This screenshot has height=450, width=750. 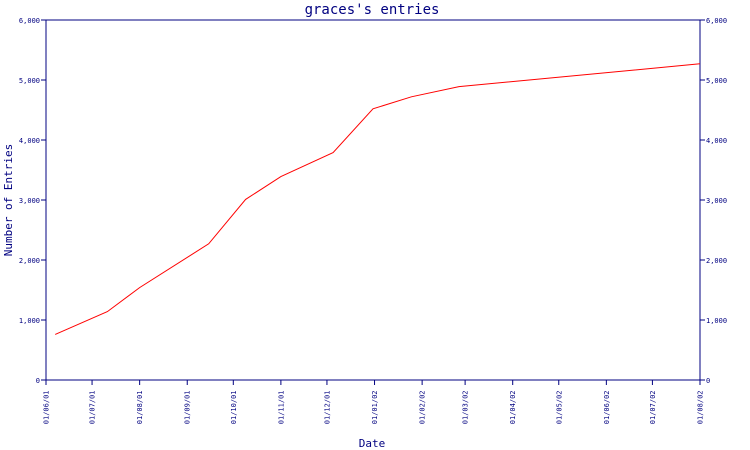 What do you see at coordinates (38, 381) in the screenshot?
I see `y-tick-label-left: 0` at bounding box center [38, 381].